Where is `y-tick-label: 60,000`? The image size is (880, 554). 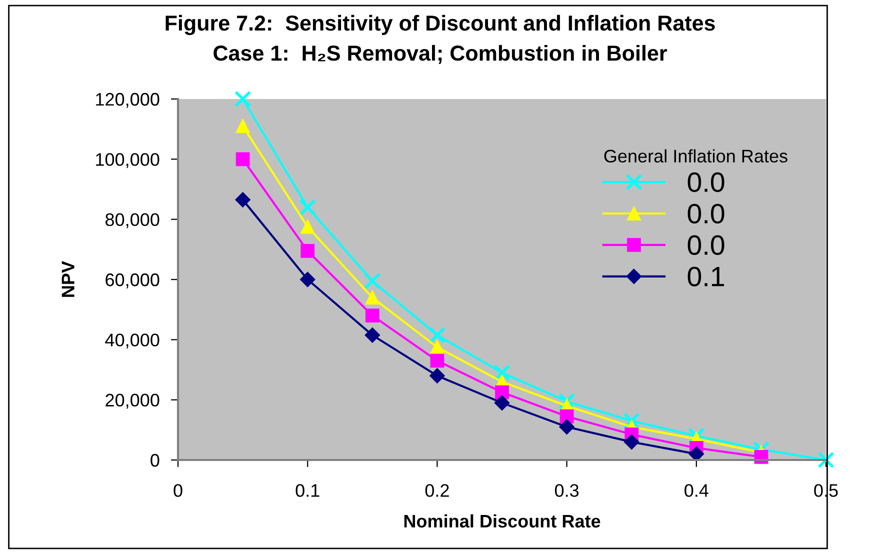 y-tick-label: 60,000 is located at coordinates (133, 280).